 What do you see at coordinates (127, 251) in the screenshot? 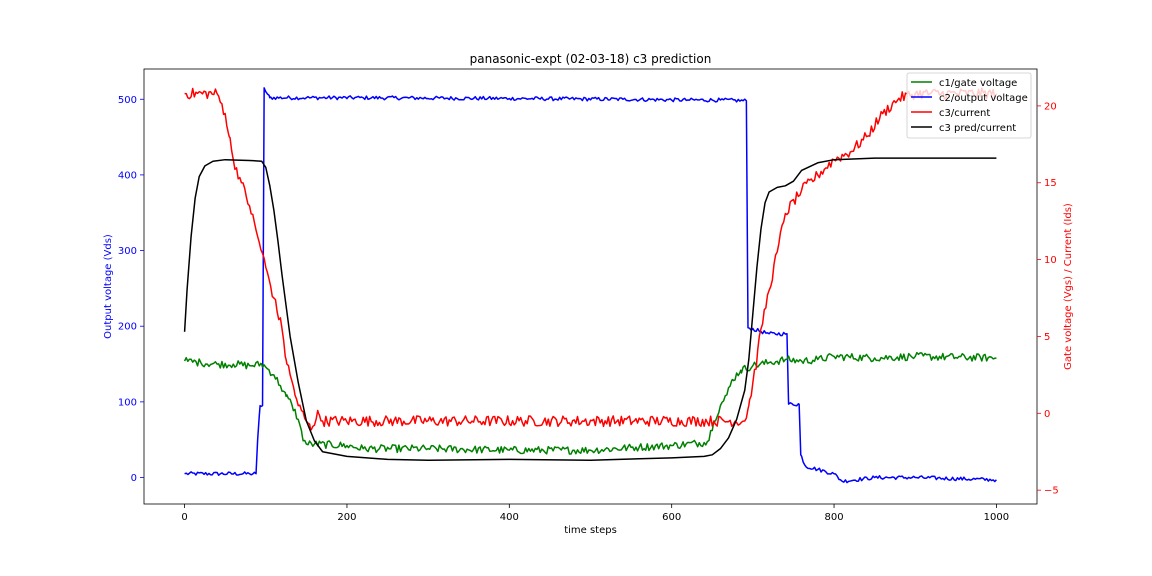
I see `y-left-tick-label: 300` at bounding box center [127, 251].